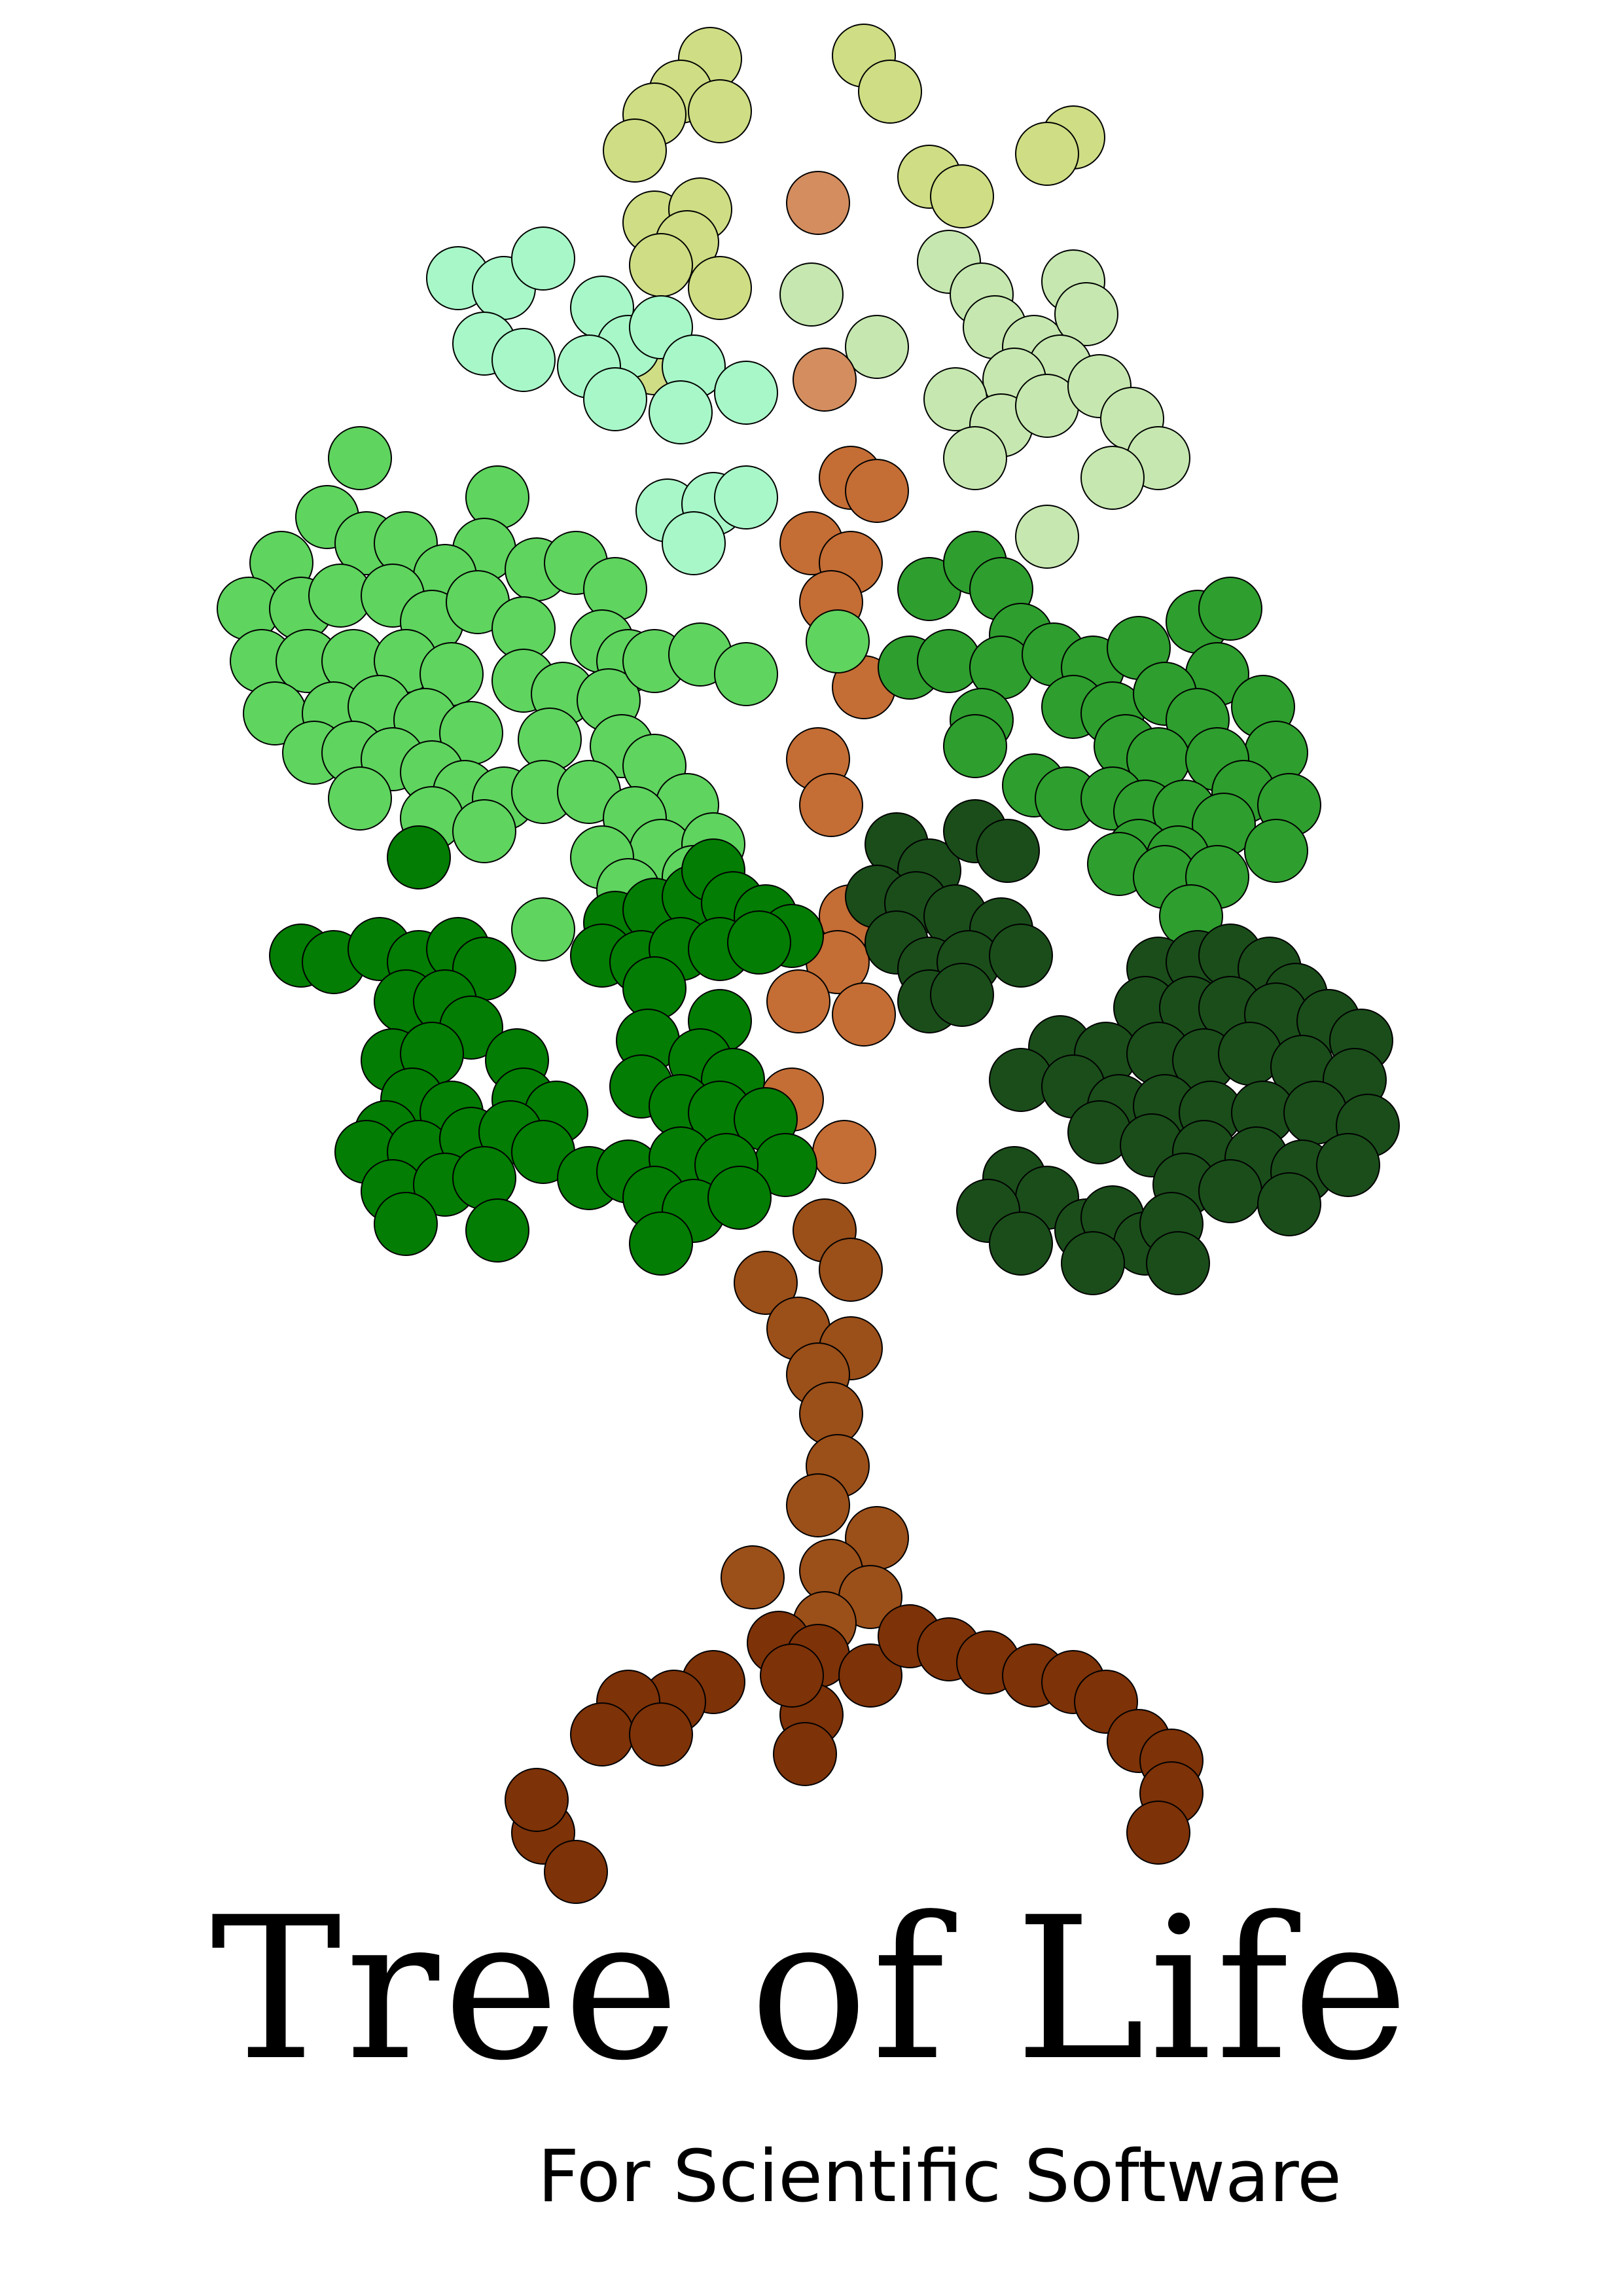 This screenshot has height=2296, width=1623. What do you see at coordinates (940, 2176) in the screenshot?
I see `logo-subtitle: For Scientific Software` at bounding box center [940, 2176].